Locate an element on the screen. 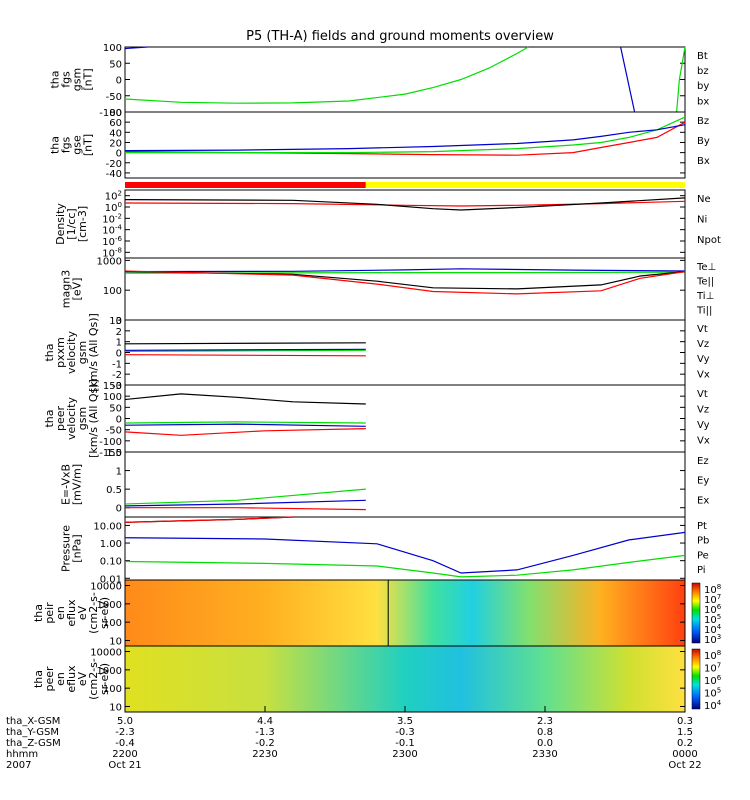 The height and width of the screenshot is (800, 750). y-tick-label: -100 is located at coordinates (110, 442).